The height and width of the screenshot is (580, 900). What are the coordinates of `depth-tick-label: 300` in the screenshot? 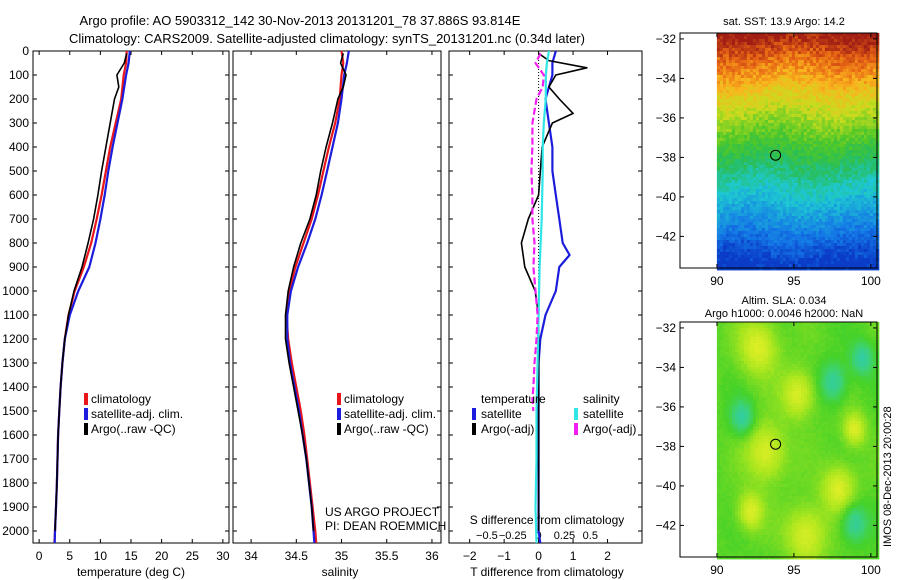 It's located at (19, 123).